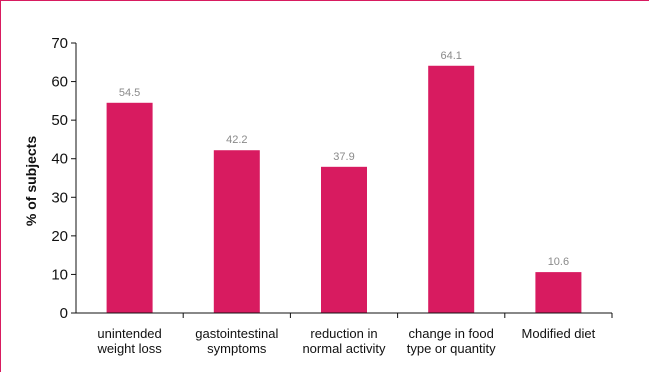 This screenshot has width=649, height=372. I want to click on x-category-label: unintended weight loss, so click(129, 341).